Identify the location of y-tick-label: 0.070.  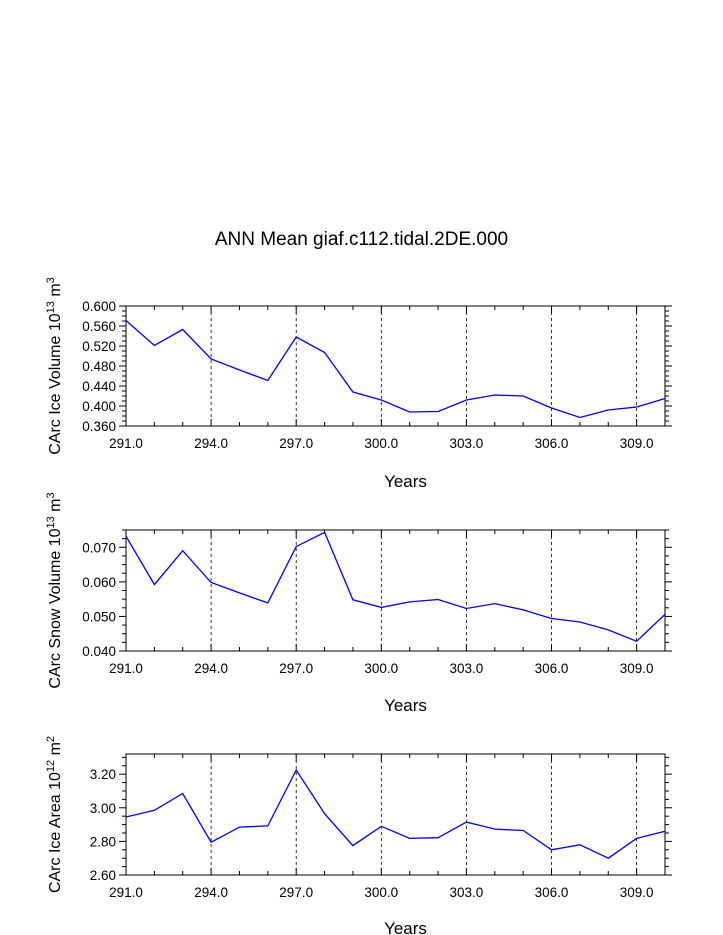
(99, 547).